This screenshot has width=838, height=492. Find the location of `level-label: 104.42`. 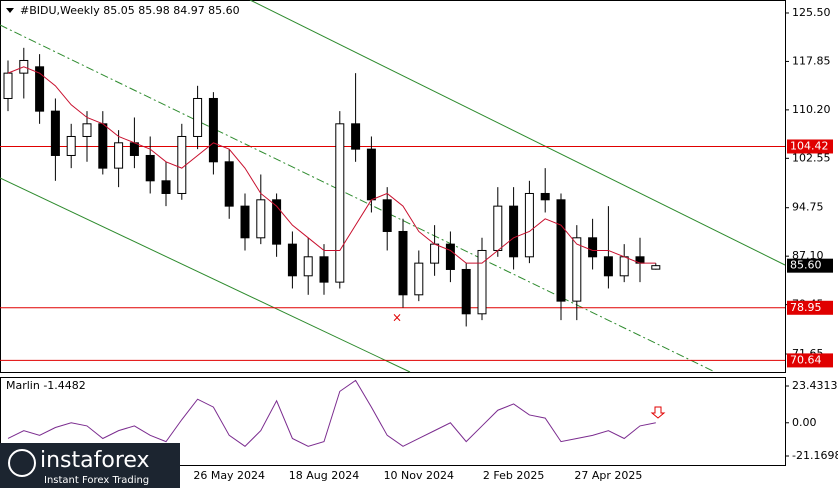

level-label: 104.42 is located at coordinates (809, 145).